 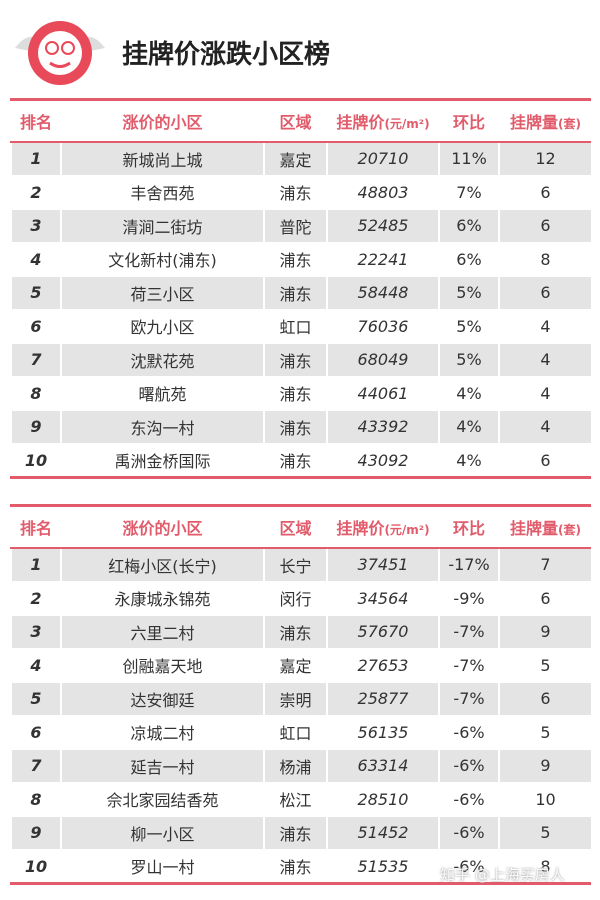 I want to click on cell: 34564, so click(x=382, y=597).